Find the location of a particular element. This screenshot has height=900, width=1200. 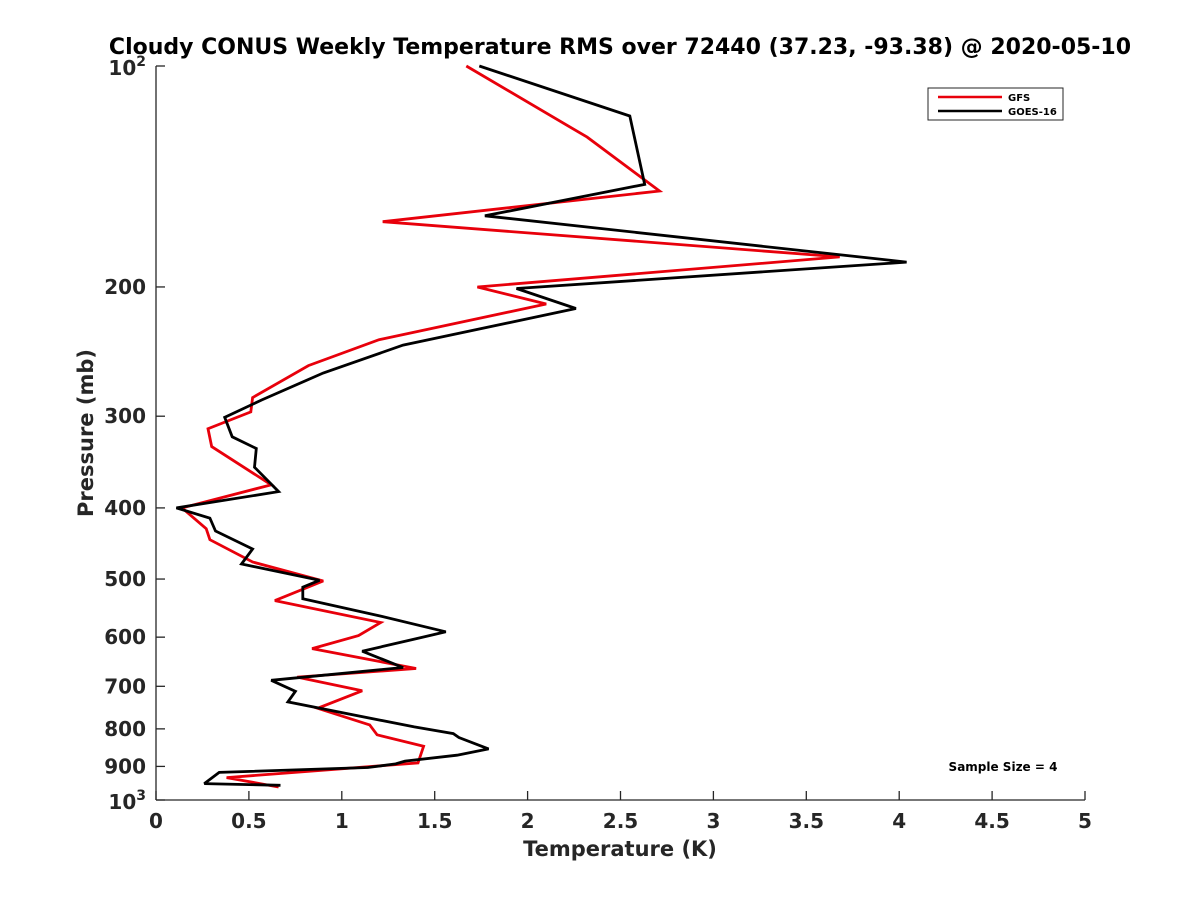

x-tick-label: 1.5 is located at coordinates (434, 821).